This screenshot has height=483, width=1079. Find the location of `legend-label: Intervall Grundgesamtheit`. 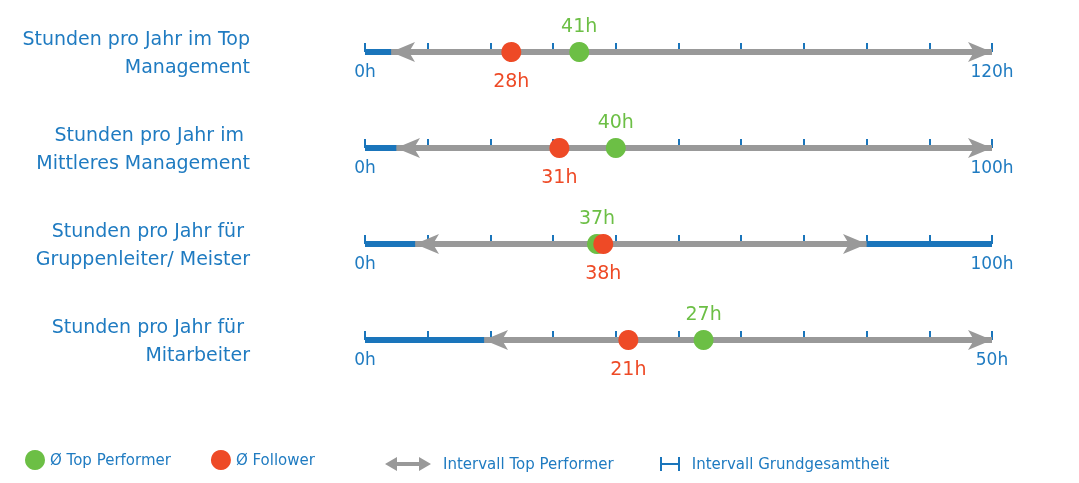

legend-label: Intervall Grundgesamtheit is located at coordinates (790, 464).